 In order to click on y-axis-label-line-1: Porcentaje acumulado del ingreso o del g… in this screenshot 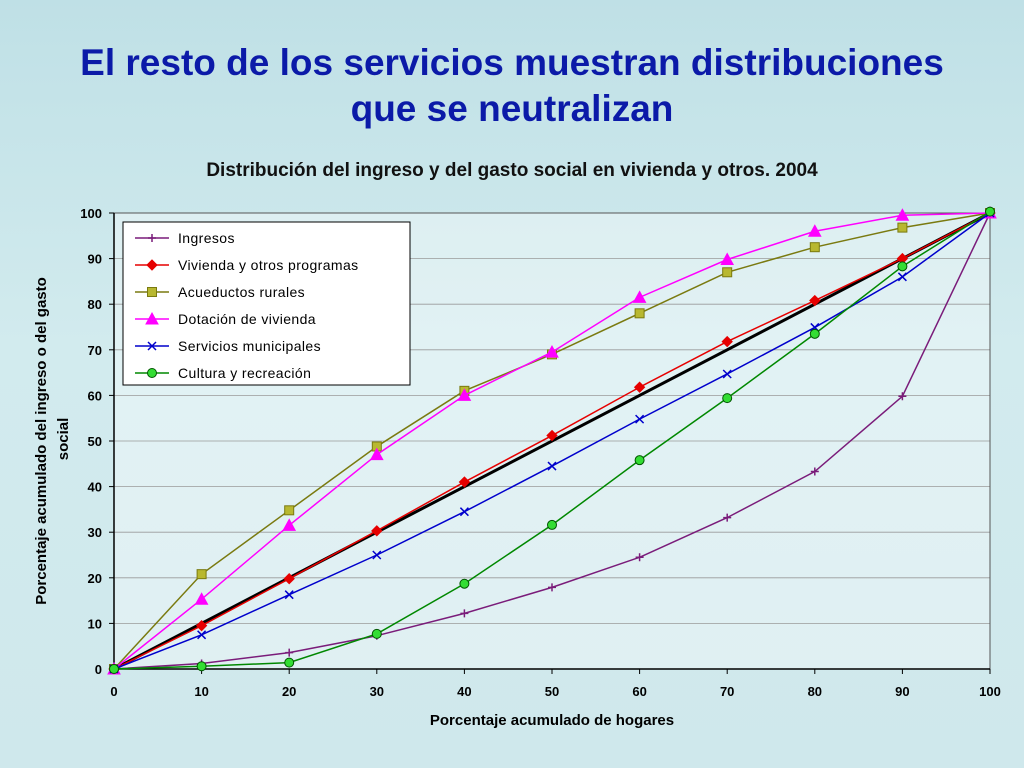, I will do `click(41, 441)`.